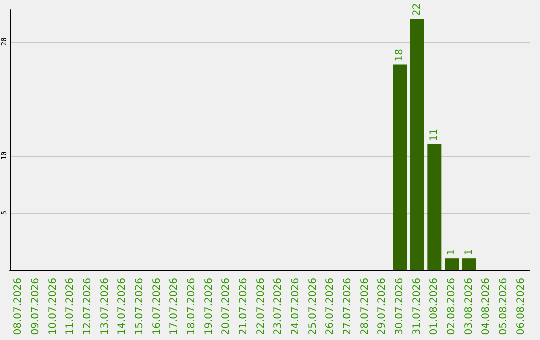 This screenshot has width=540, height=340. Describe the element at coordinates (122, 307) in the screenshot. I see `x-tick-label: 14.07.2026` at that location.